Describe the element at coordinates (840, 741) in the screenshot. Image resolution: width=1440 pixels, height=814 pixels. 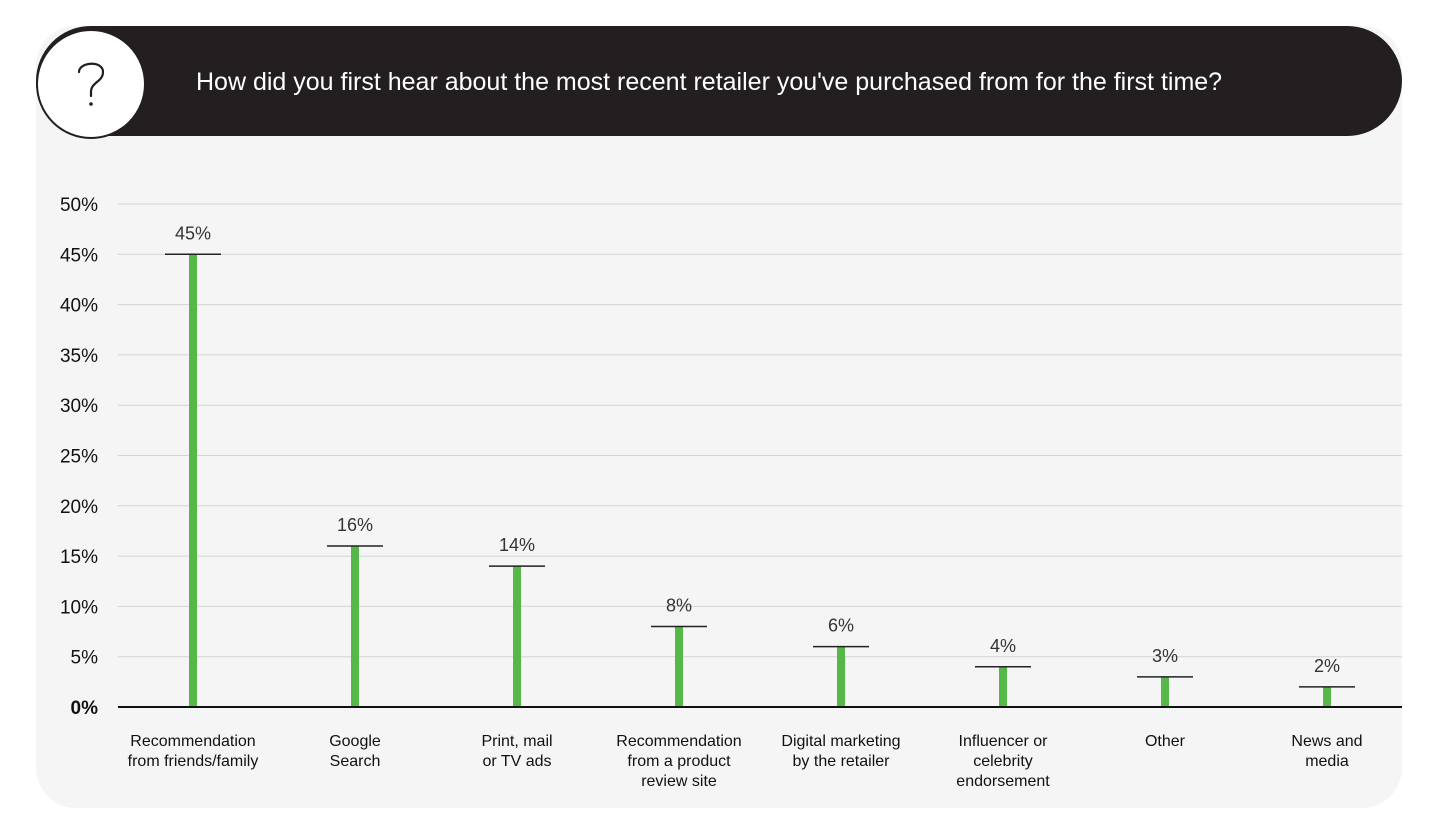
I see `category-label-line: Digital marketing` at that location.